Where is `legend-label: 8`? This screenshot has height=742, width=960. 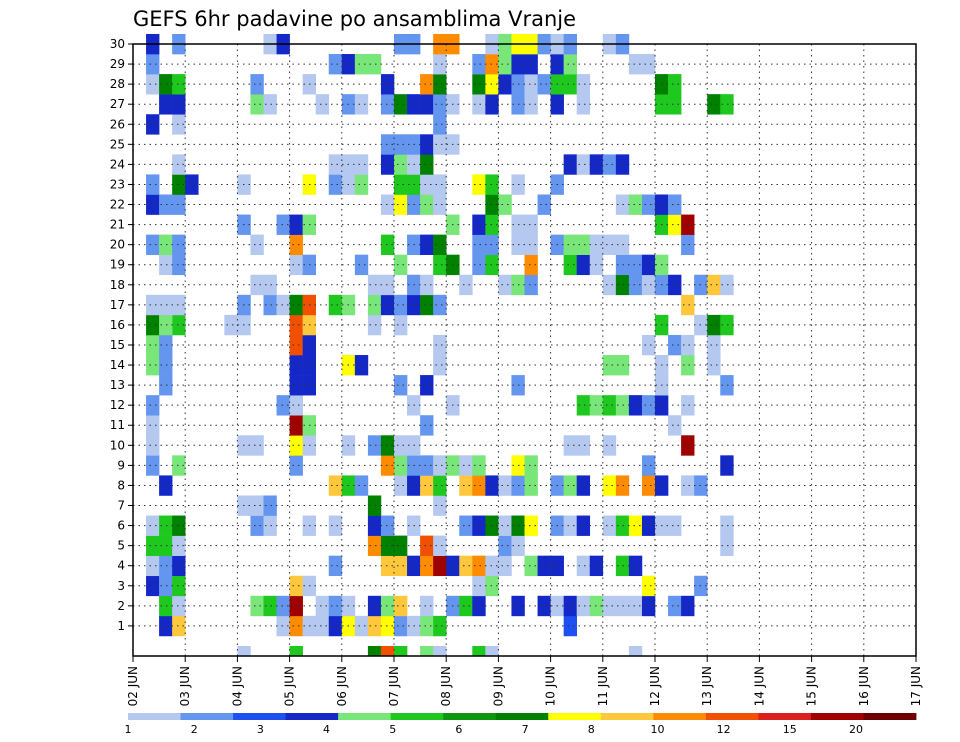
legend-label: 8 is located at coordinates (591, 729).